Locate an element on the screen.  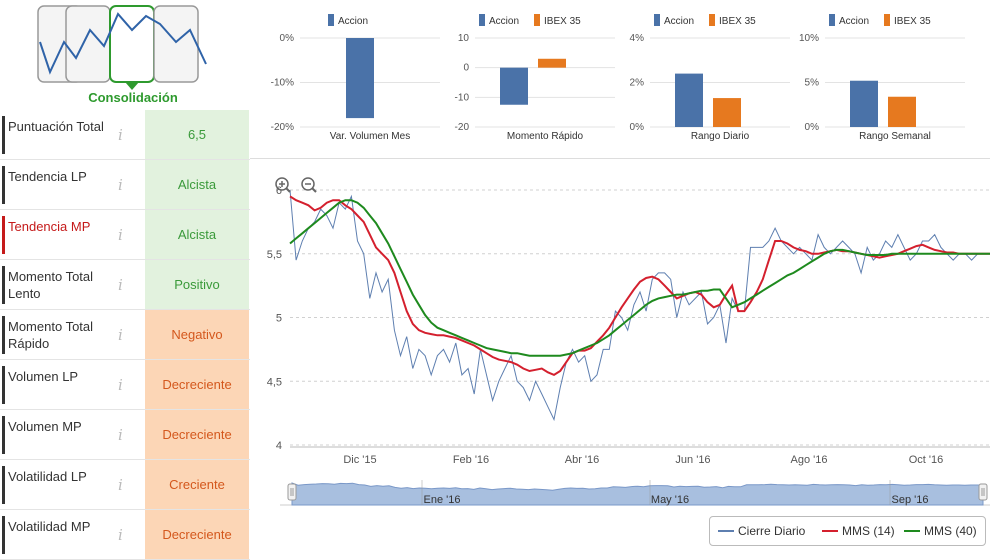
navigator-tick-label: Sep '16 is located at coordinates (910, 500).